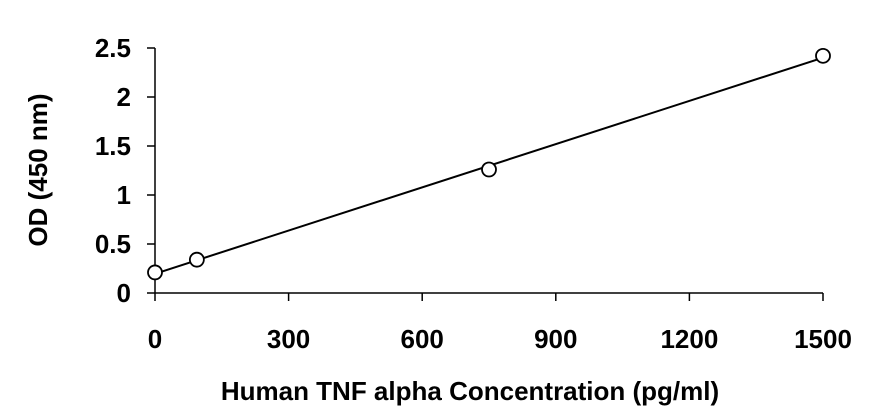 The image size is (870, 420). I want to click on x-tick-label: 0, so click(155, 339).